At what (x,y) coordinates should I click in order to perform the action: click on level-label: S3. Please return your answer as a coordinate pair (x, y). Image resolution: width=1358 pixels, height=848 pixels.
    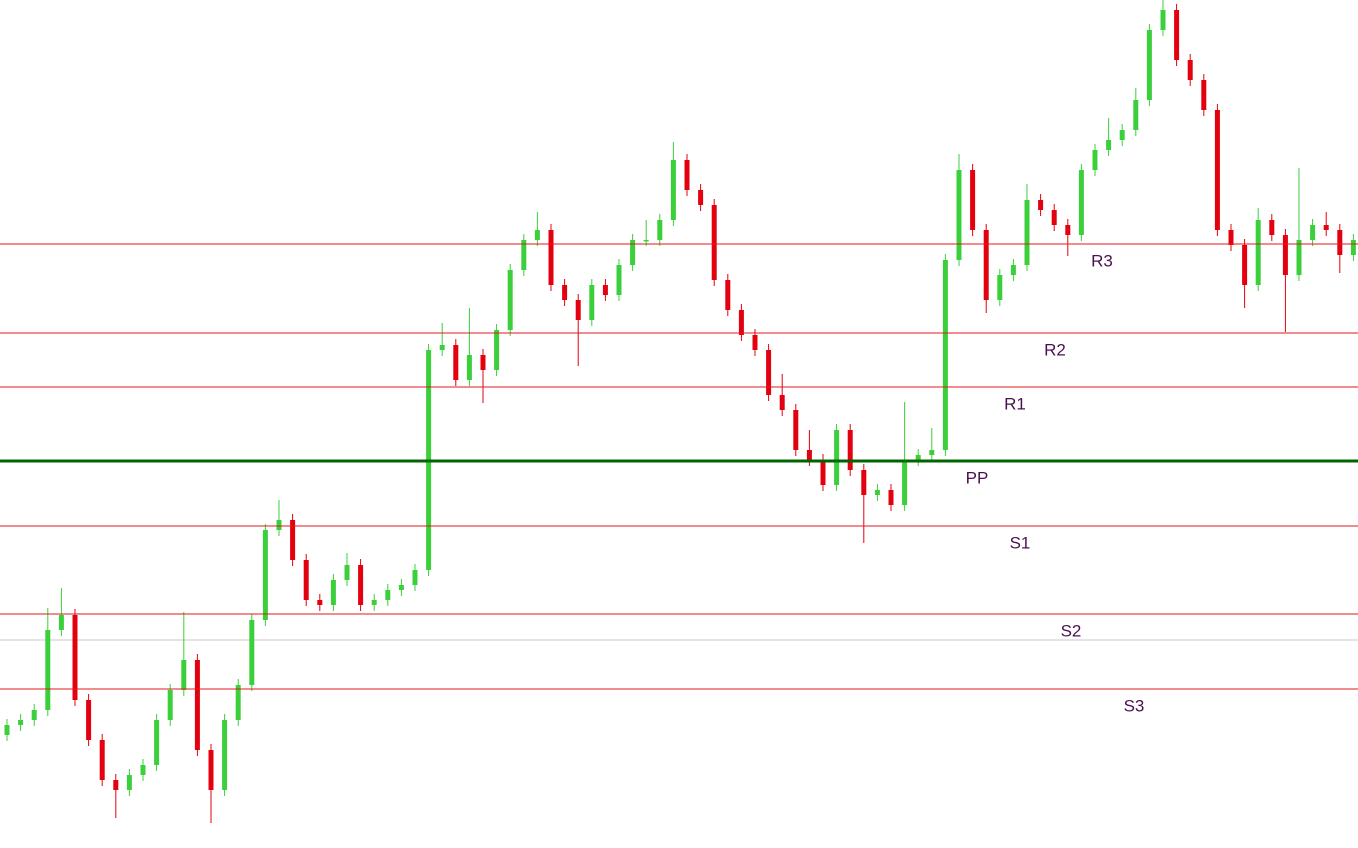
    Looking at the image, I should click on (1134, 705).